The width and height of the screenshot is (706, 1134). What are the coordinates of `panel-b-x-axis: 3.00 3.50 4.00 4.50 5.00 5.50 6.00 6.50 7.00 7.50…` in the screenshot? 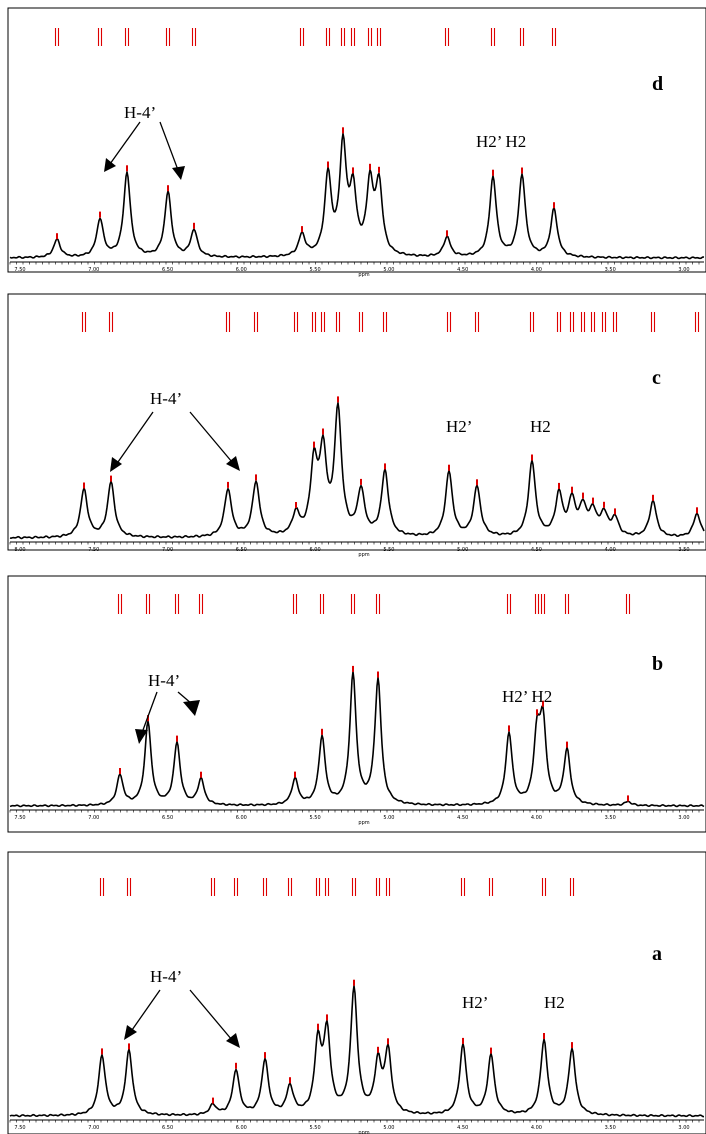 It's located at (356, 817).